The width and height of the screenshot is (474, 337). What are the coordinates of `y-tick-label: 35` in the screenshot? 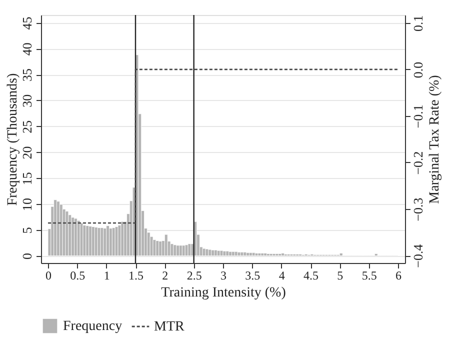 It's located at (27, 75).